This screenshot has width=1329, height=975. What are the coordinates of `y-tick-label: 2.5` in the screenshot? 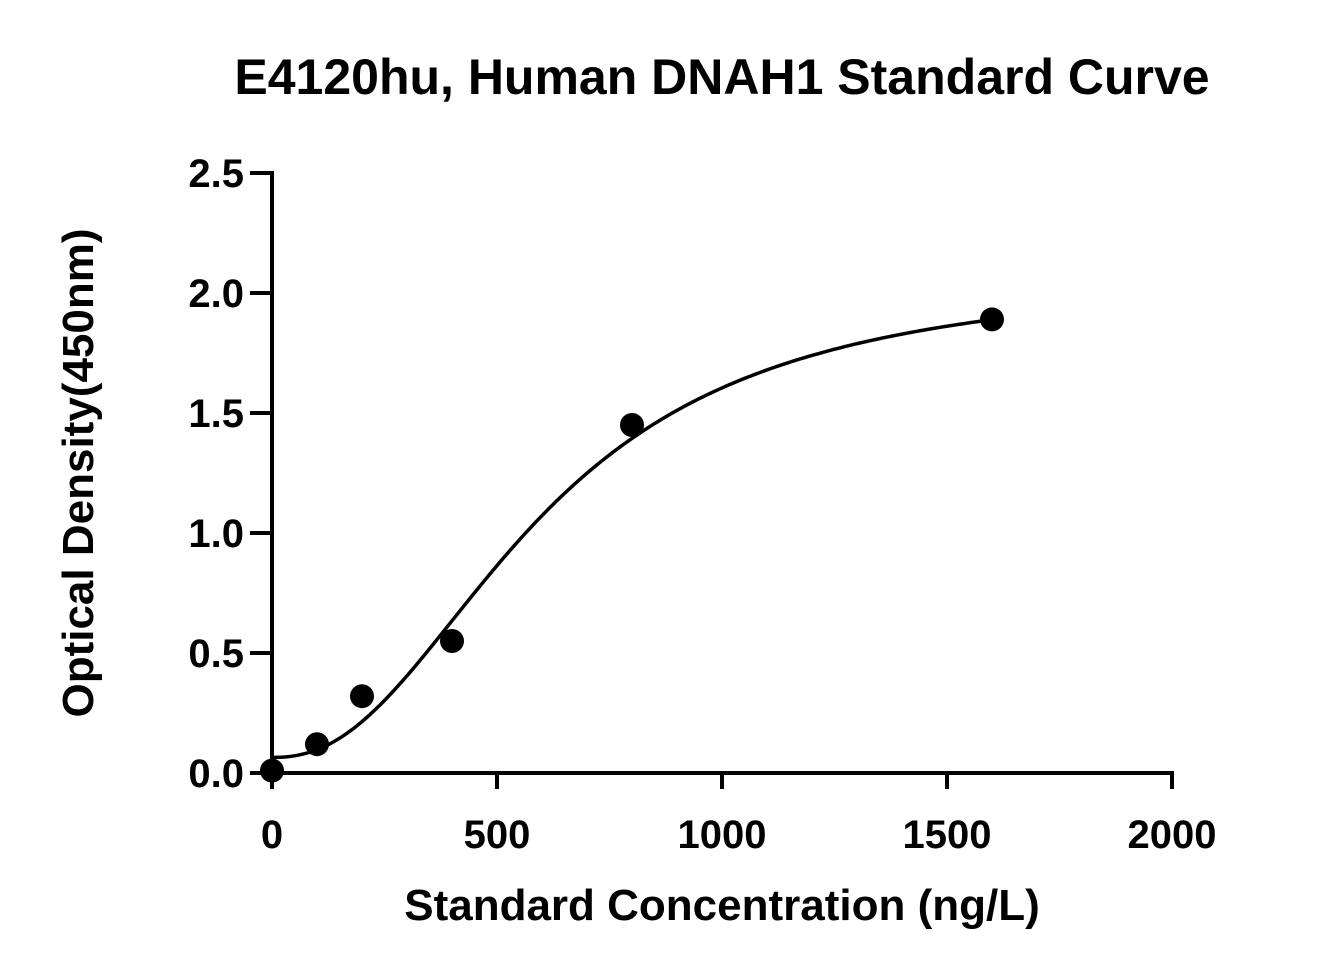 It's located at (216, 174).